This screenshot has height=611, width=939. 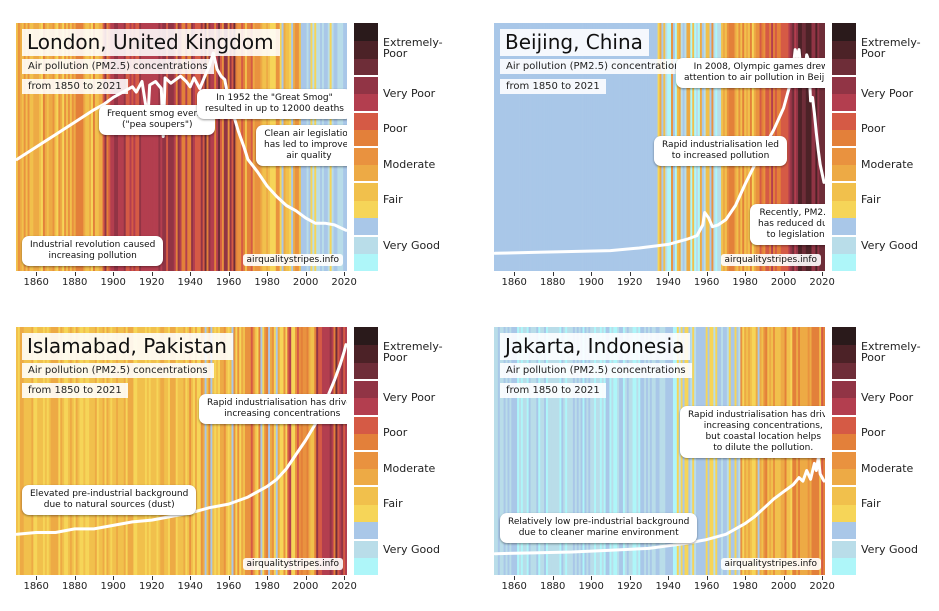 What do you see at coordinates (280, 451) in the screenshot?
I see `stripe-islamabad-1987` at bounding box center [280, 451].